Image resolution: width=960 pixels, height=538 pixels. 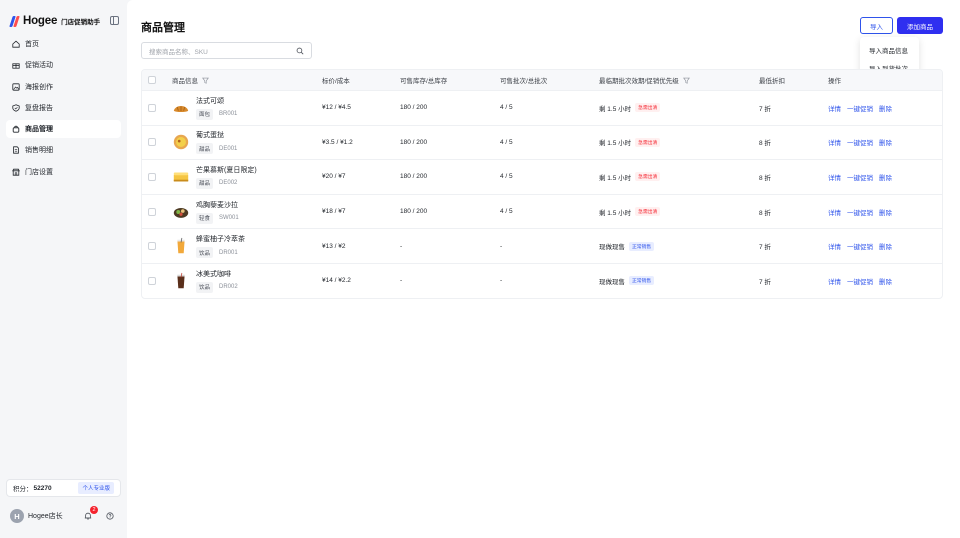 I want to click on points-value: 52270, so click(x=42, y=488).